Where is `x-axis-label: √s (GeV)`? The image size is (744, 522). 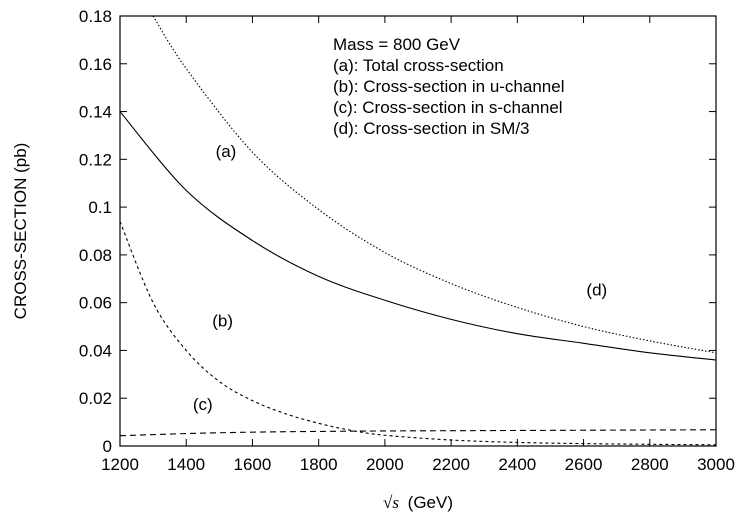
x-axis-label: √s (GeV) is located at coordinates (418, 502).